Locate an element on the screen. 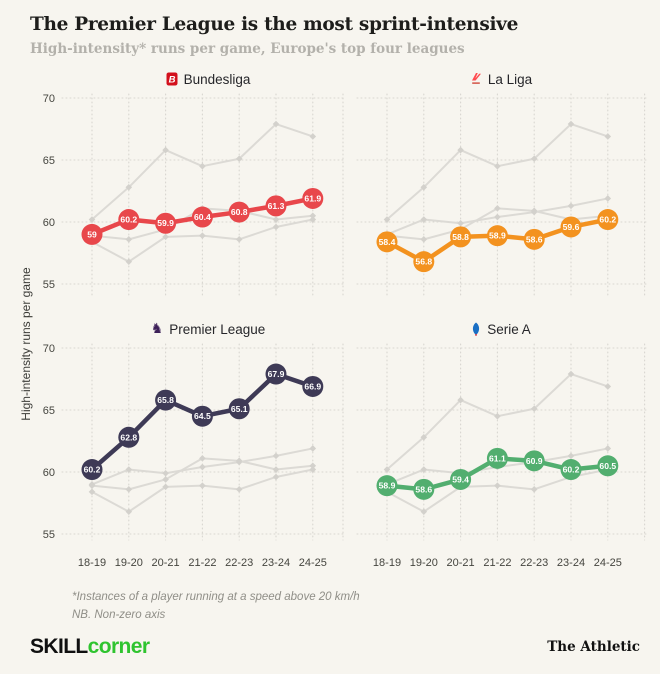 The width and height of the screenshot is (660, 674). y-axis-title: High-intensity runs per game is located at coordinates (26, 344).